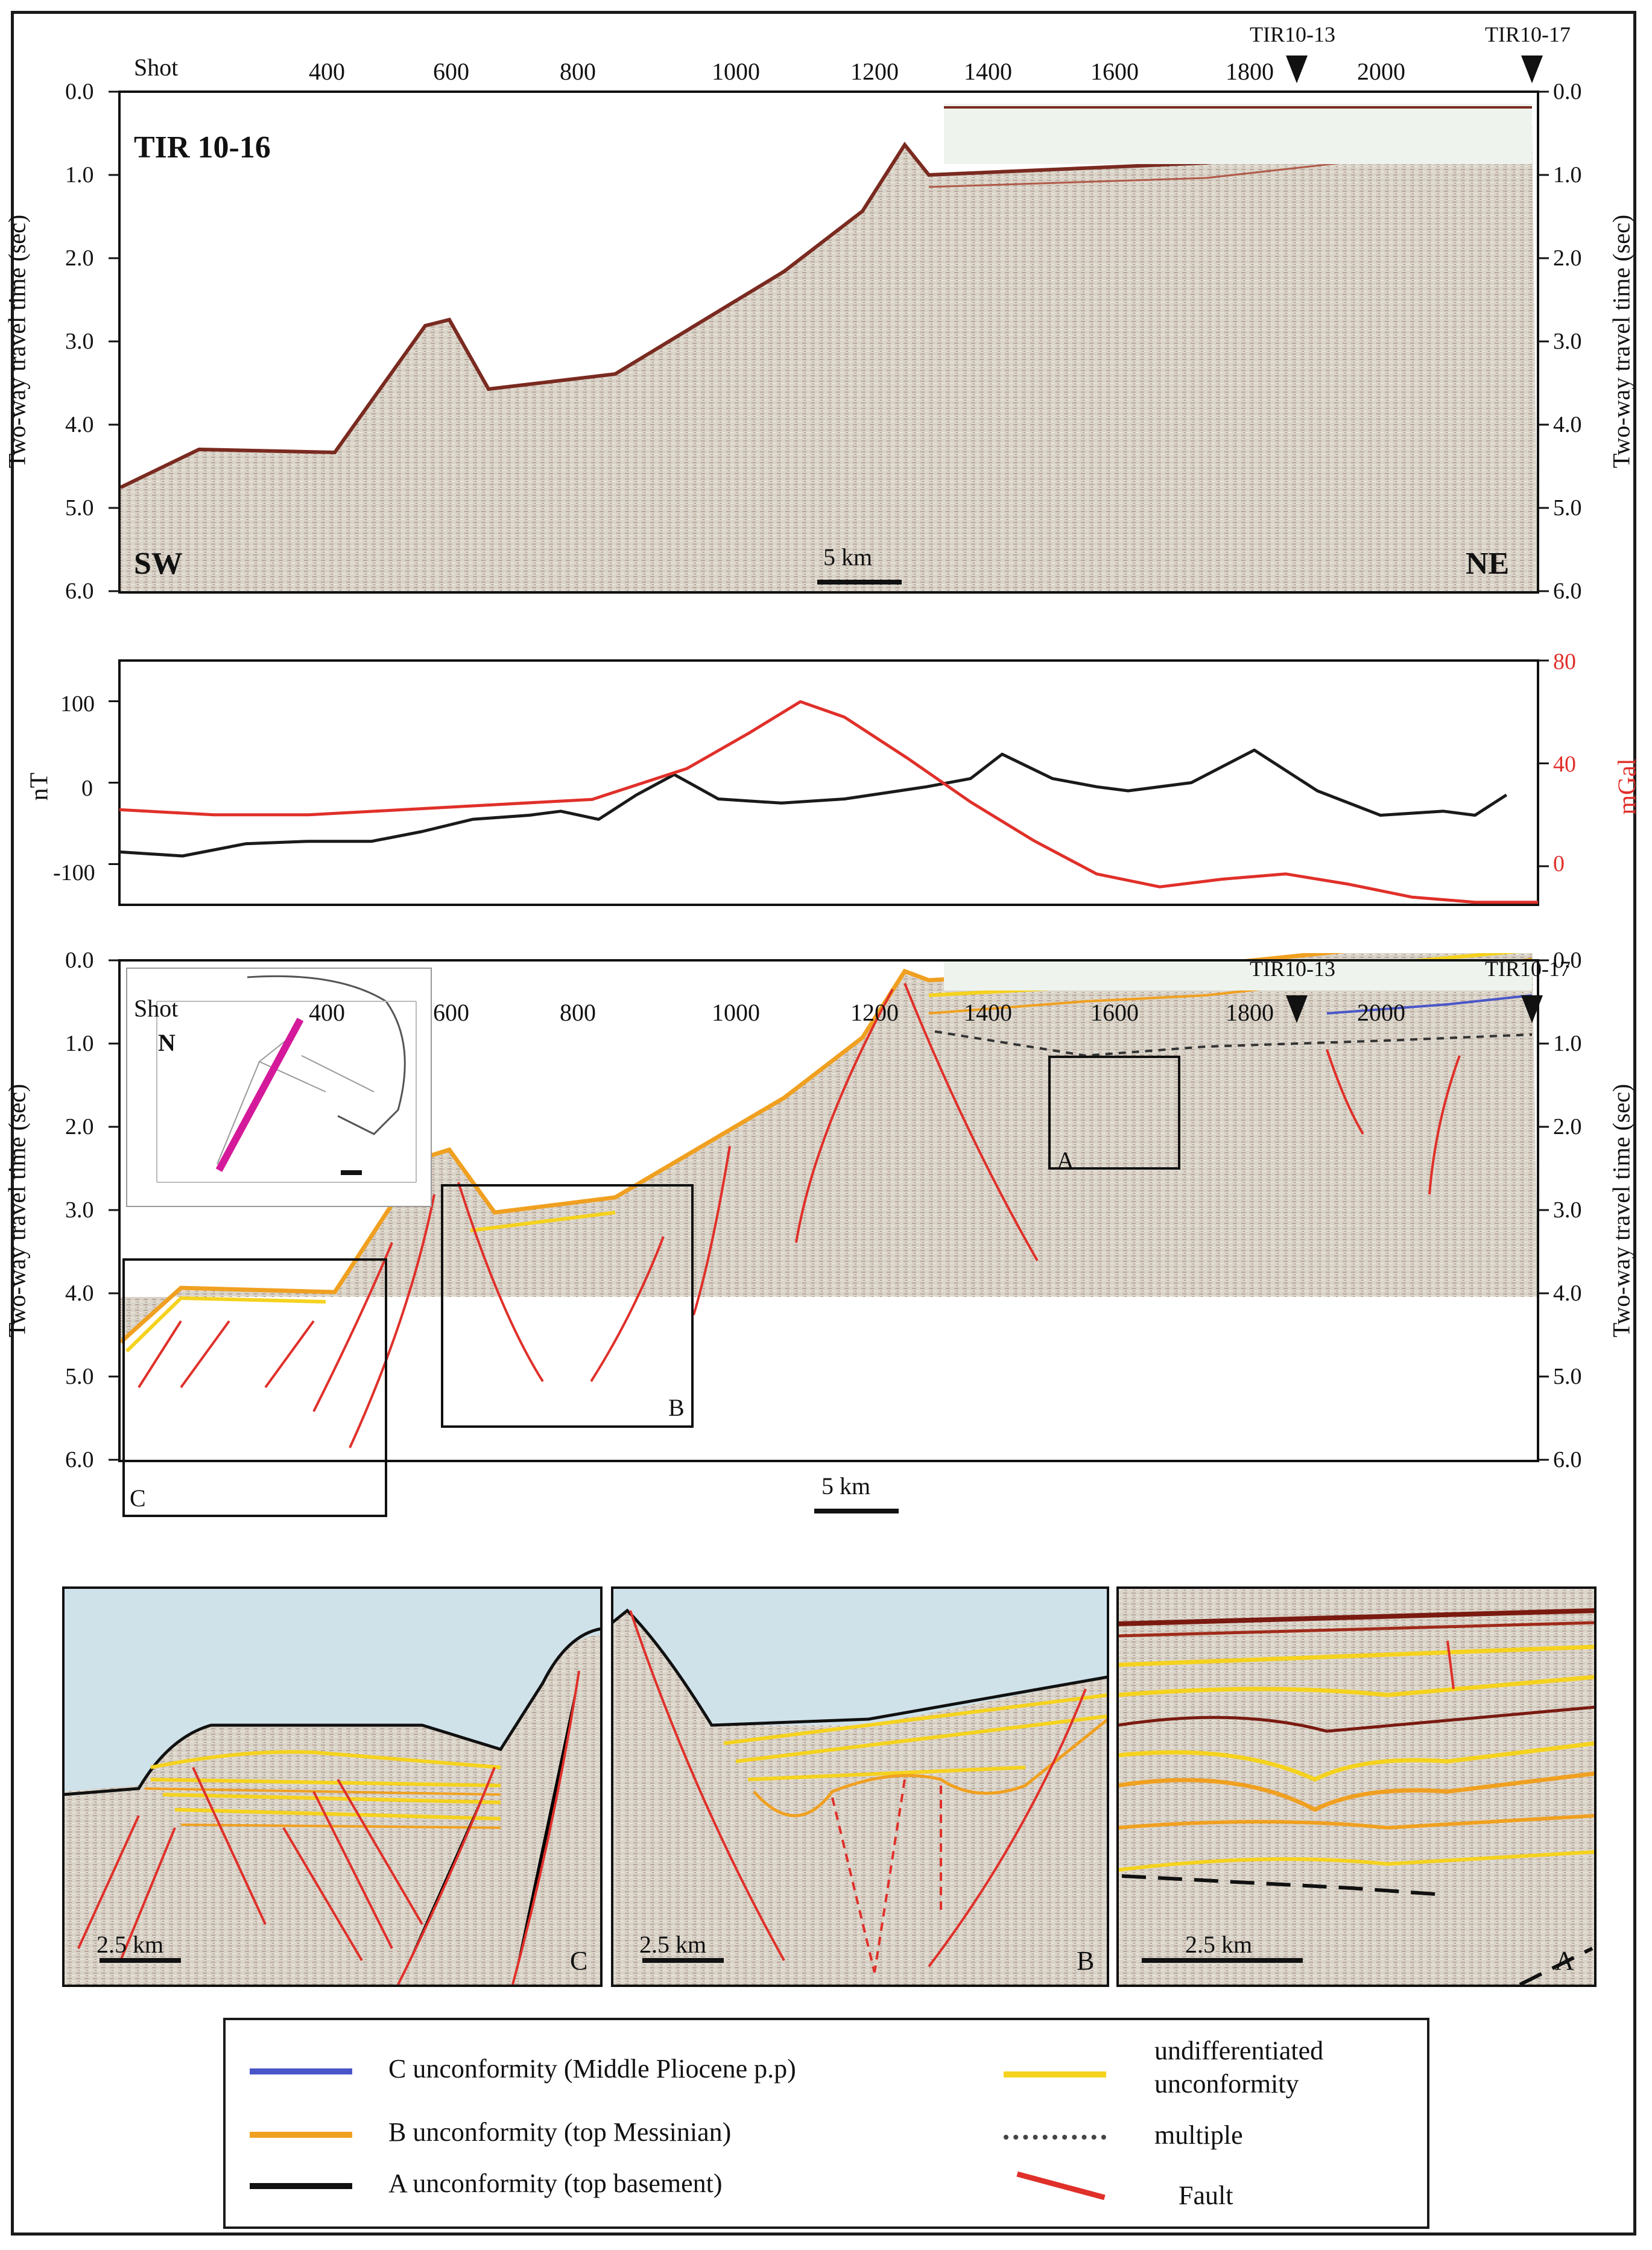  What do you see at coordinates (1564, 764) in the screenshot?
I see `pf-right-tick: 40` at bounding box center [1564, 764].